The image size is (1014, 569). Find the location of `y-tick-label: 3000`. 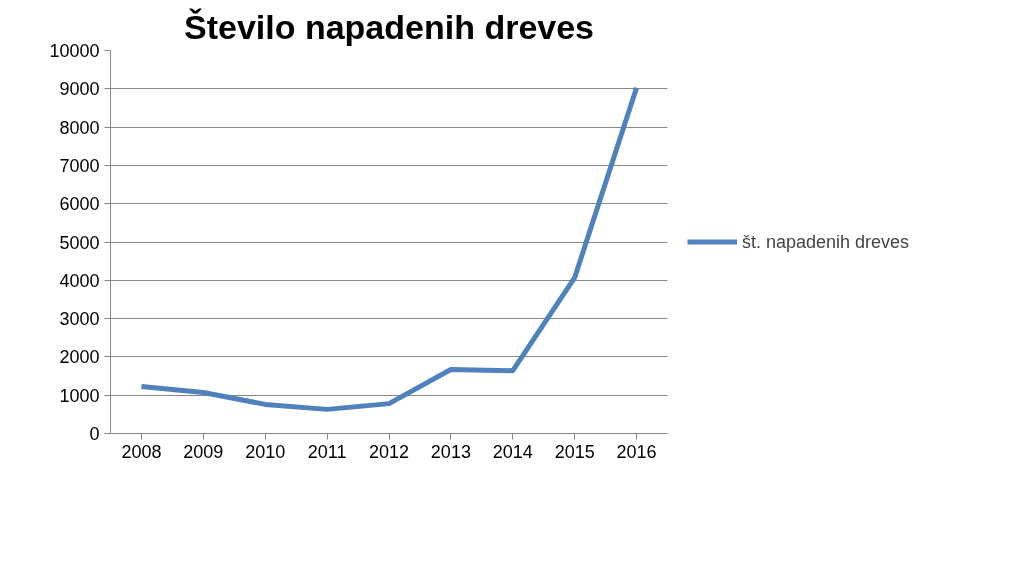

y-tick-label: 3000 is located at coordinates (79, 319).